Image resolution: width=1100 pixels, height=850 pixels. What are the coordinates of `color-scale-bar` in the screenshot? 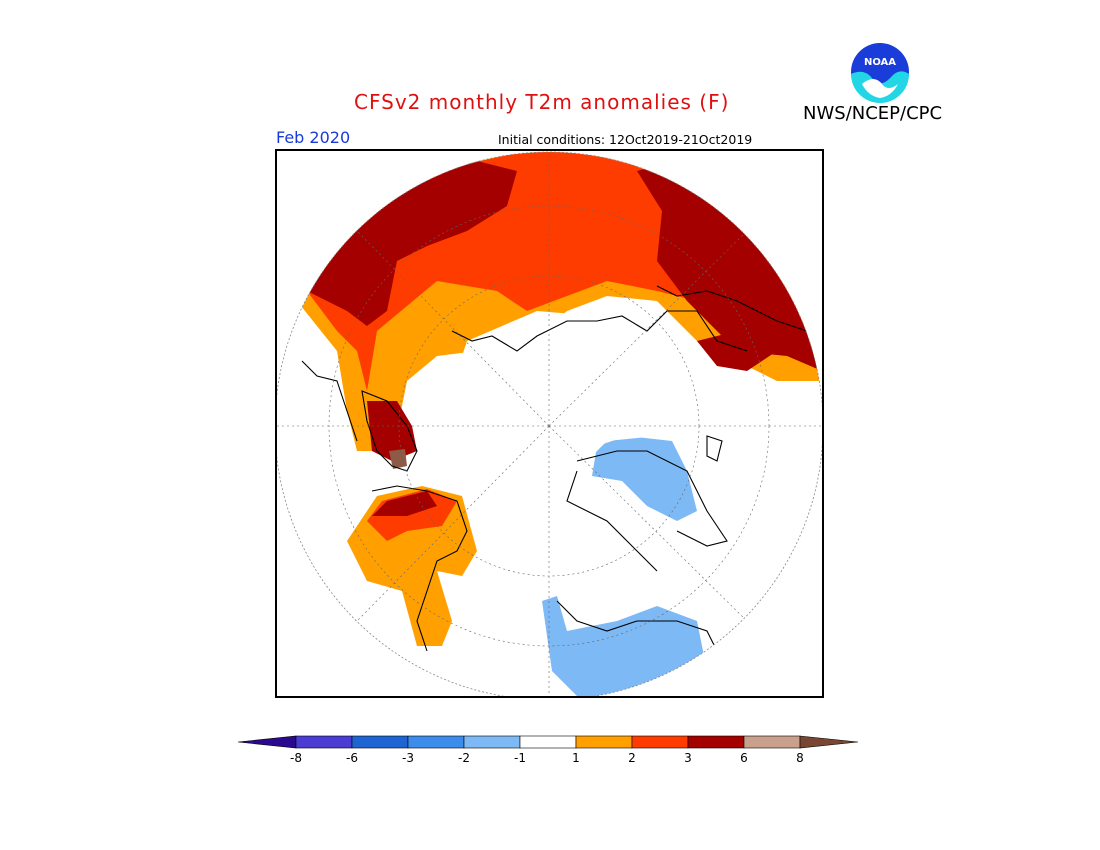 It's located at (548, 742).